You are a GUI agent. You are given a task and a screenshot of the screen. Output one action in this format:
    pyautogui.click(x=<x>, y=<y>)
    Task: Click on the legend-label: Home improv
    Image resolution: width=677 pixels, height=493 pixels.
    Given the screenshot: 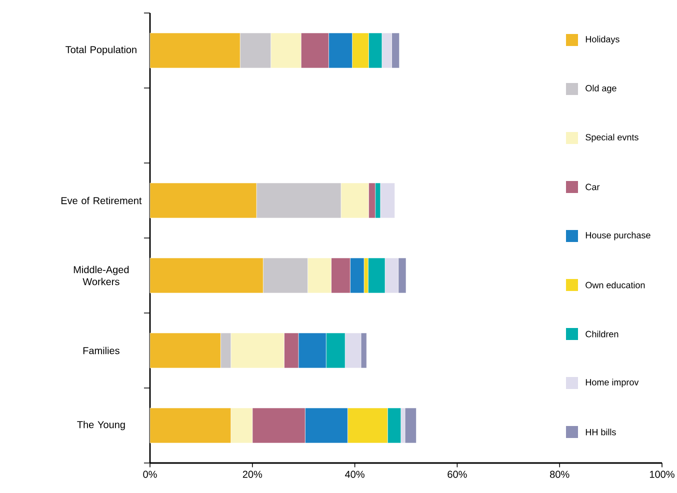 What is the action you would take?
    pyautogui.click(x=612, y=383)
    